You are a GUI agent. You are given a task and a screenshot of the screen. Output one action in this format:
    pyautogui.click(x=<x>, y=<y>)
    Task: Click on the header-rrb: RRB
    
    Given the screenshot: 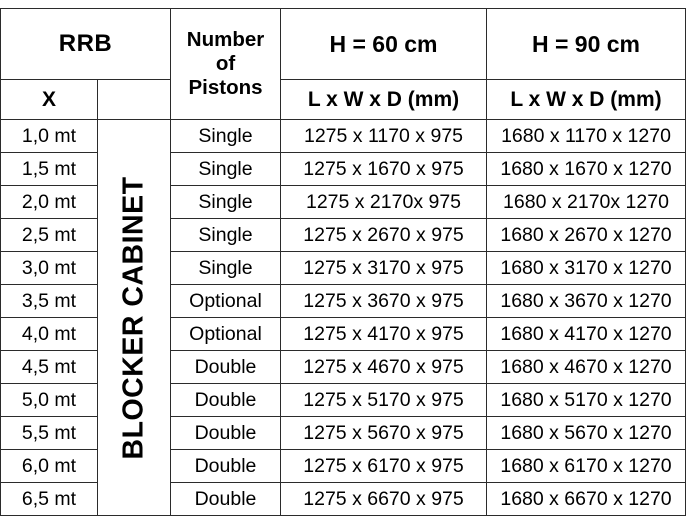 What is the action you would take?
    pyautogui.click(x=85, y=44)
    